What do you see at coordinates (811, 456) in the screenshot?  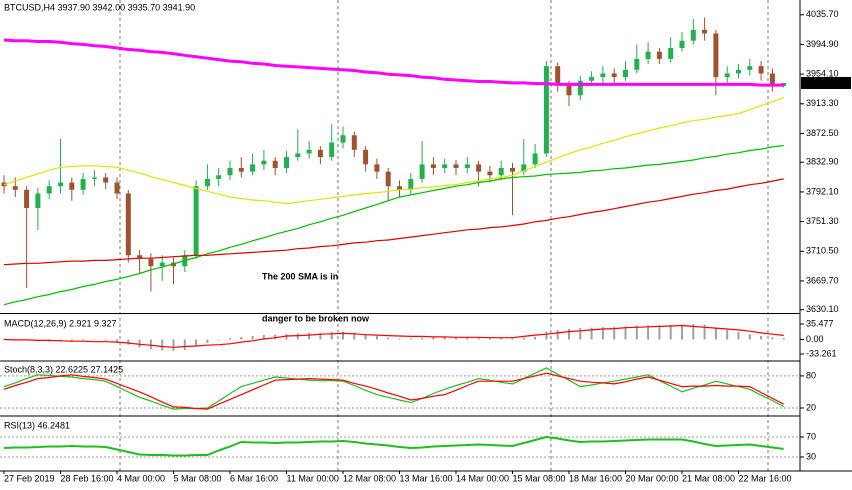 I see `y-tick-label: 30` at bounding box center [811, 456].